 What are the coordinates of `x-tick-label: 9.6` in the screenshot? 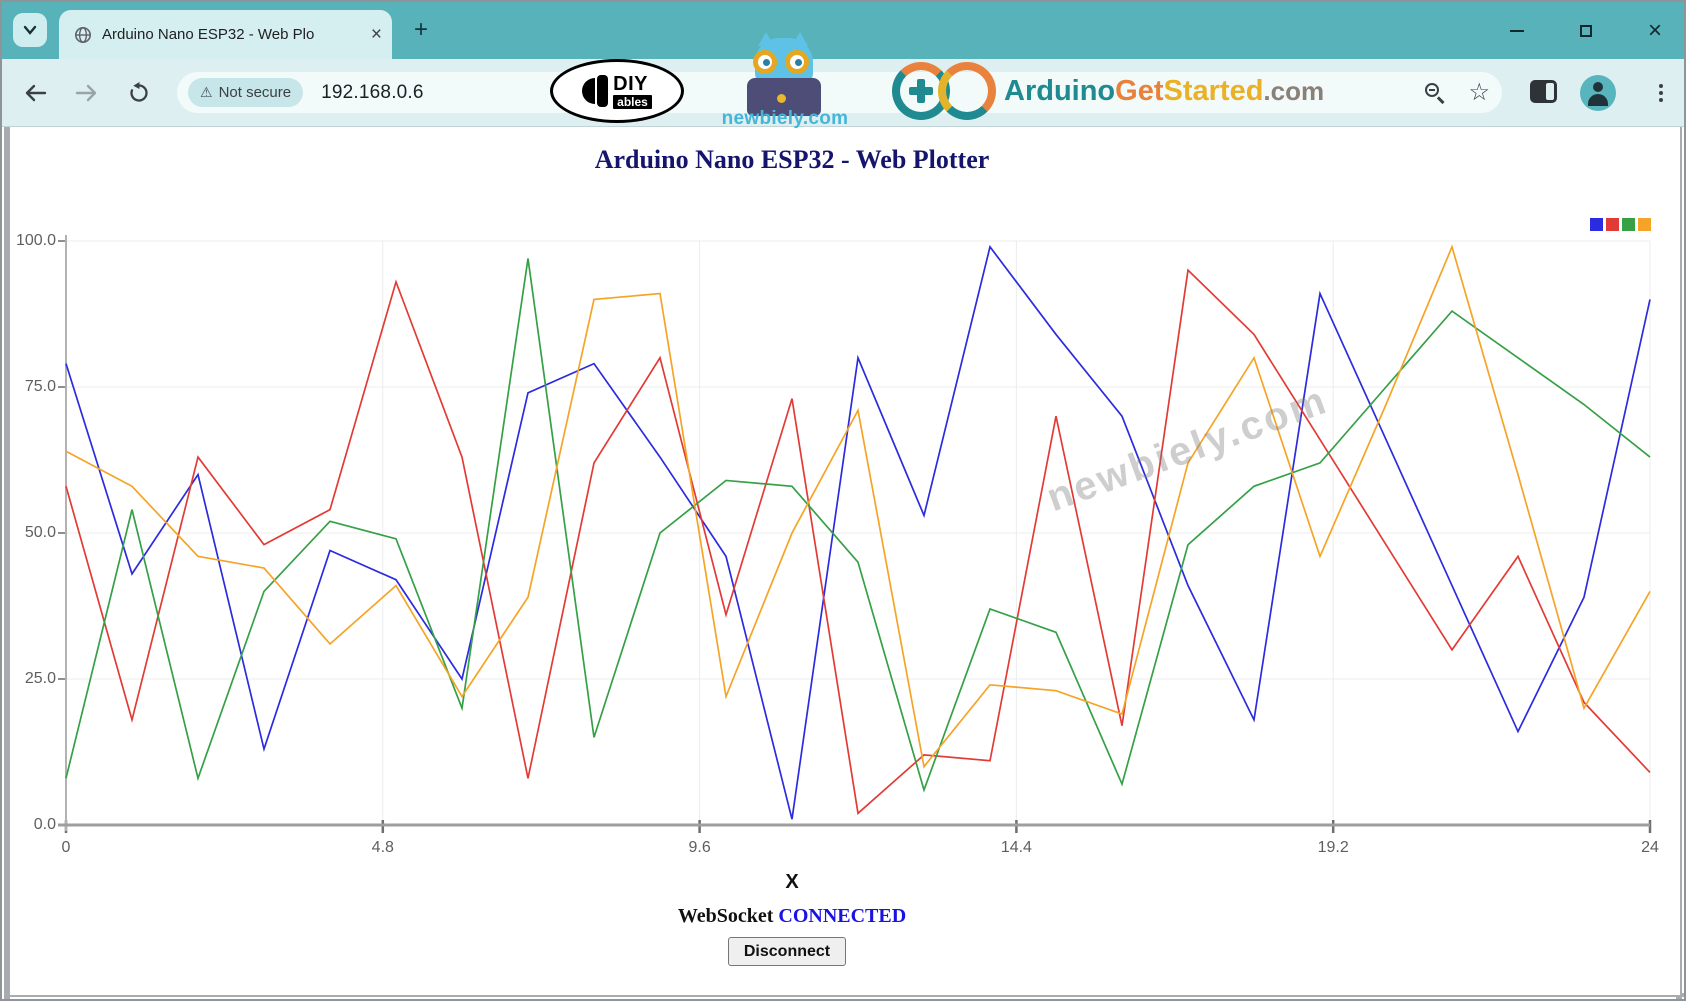 It's located at (699, 847).